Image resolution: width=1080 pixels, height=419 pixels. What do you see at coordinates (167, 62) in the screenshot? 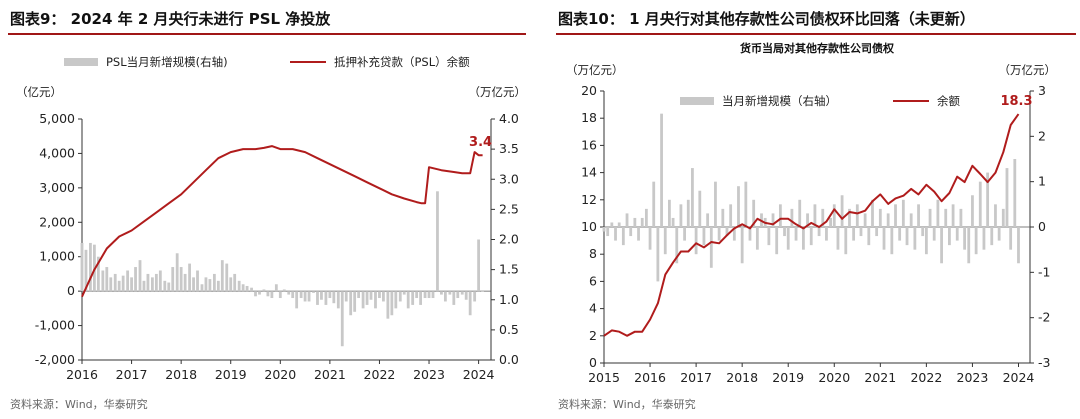
I see `legend-bar-label: PSL当月新增规模(右轴)` at bounding box center [167, 62].